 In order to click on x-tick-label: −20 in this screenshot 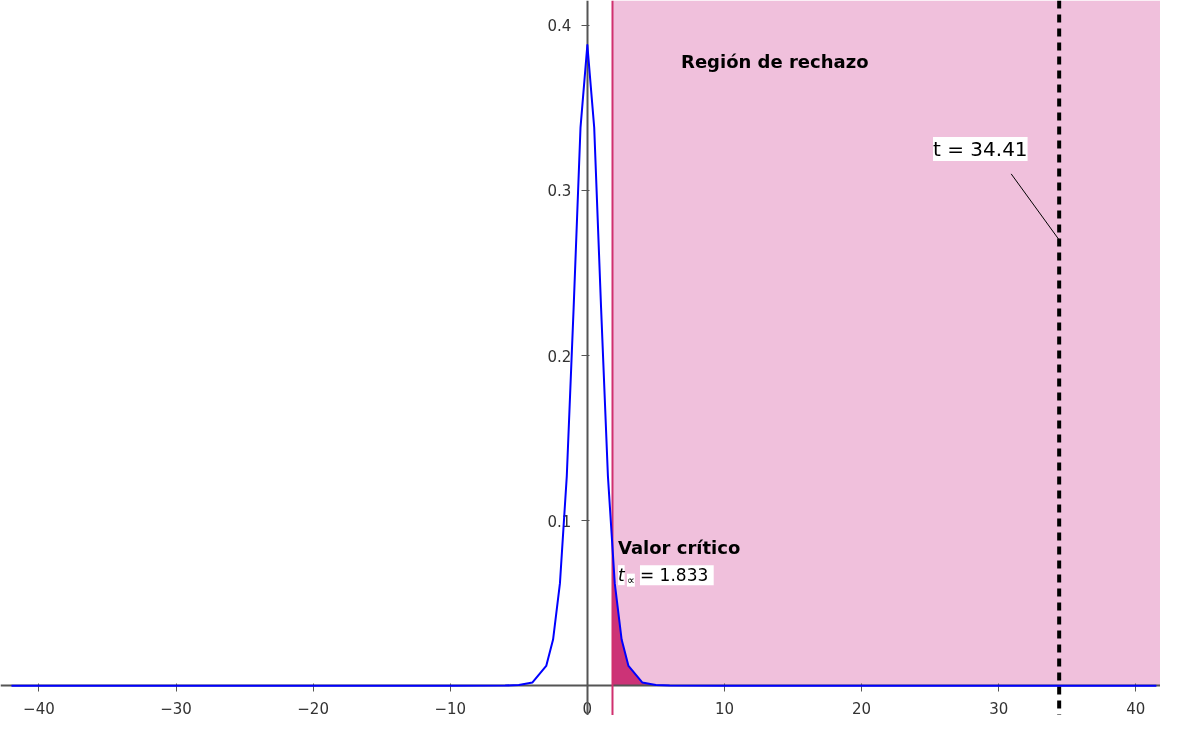, I will do `click(313, 708)`.